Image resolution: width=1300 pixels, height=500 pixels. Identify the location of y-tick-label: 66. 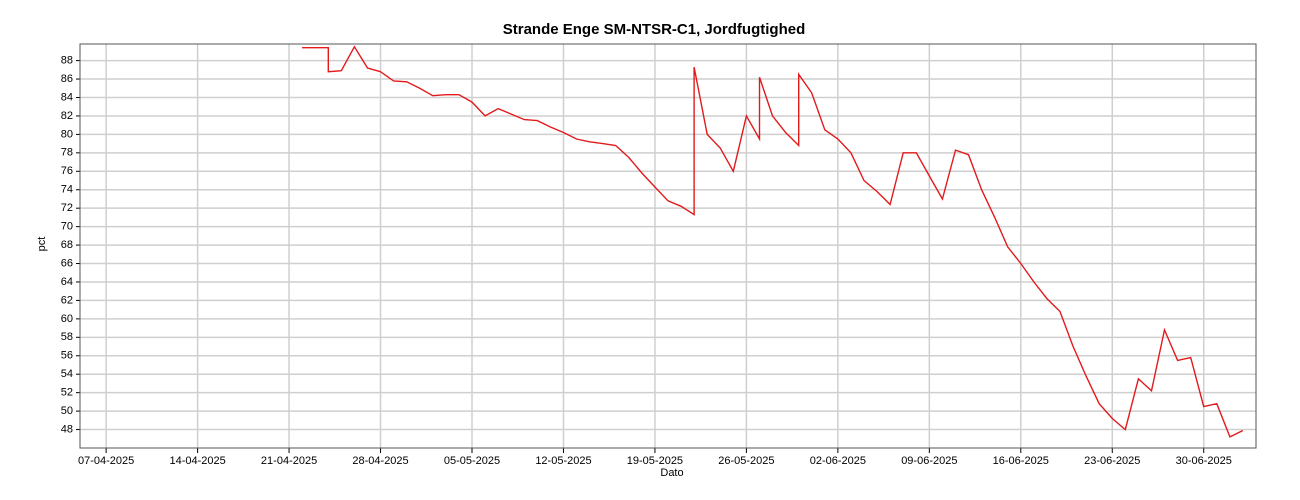
(67, 263).